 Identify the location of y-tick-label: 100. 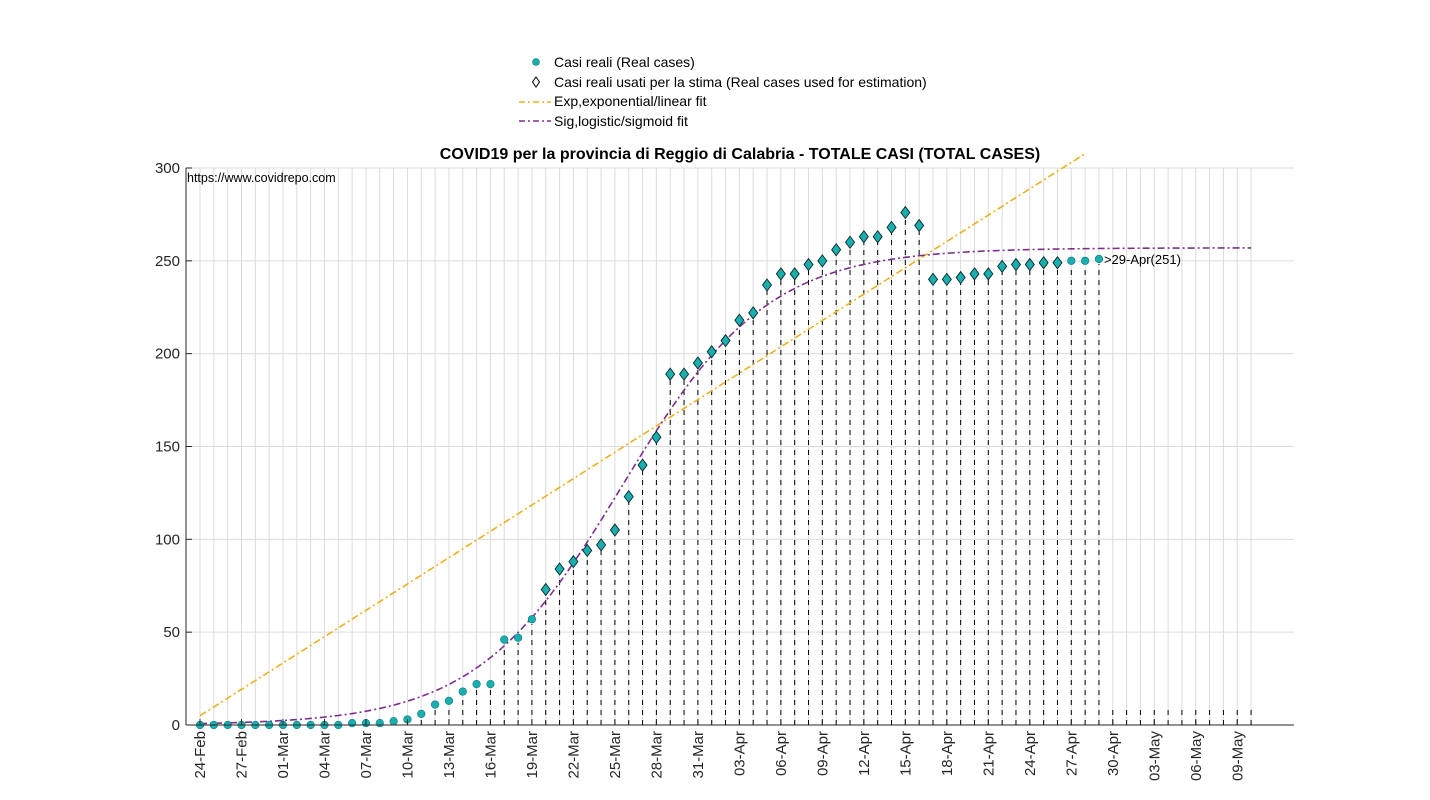
(167, 539).